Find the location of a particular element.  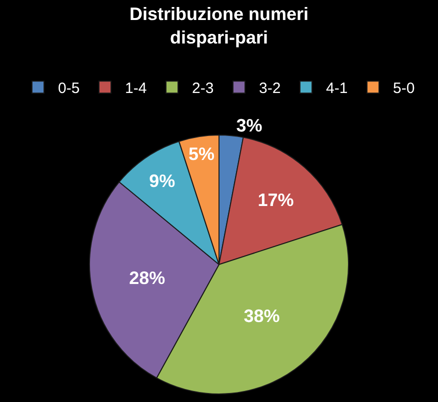

legend-label: 1-4 is located at coordinates (136, 89).